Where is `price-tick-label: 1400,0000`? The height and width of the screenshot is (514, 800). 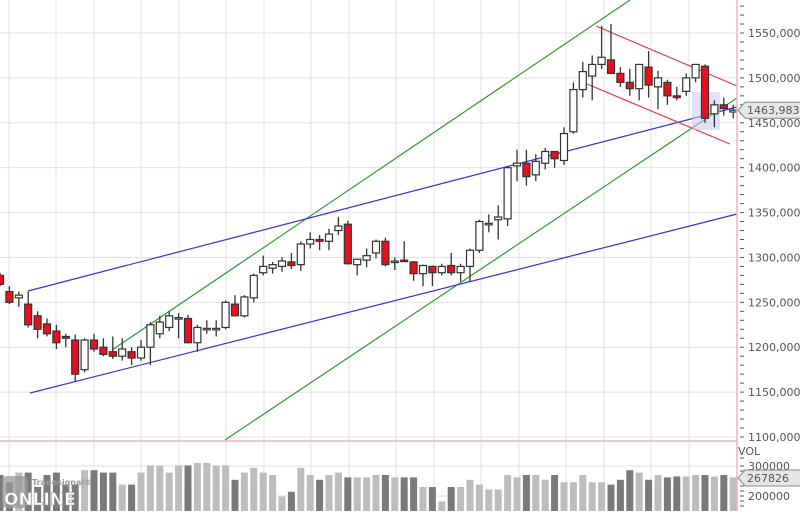 price-tick-label: 1400,0000 is located at coordinates (774, 168).